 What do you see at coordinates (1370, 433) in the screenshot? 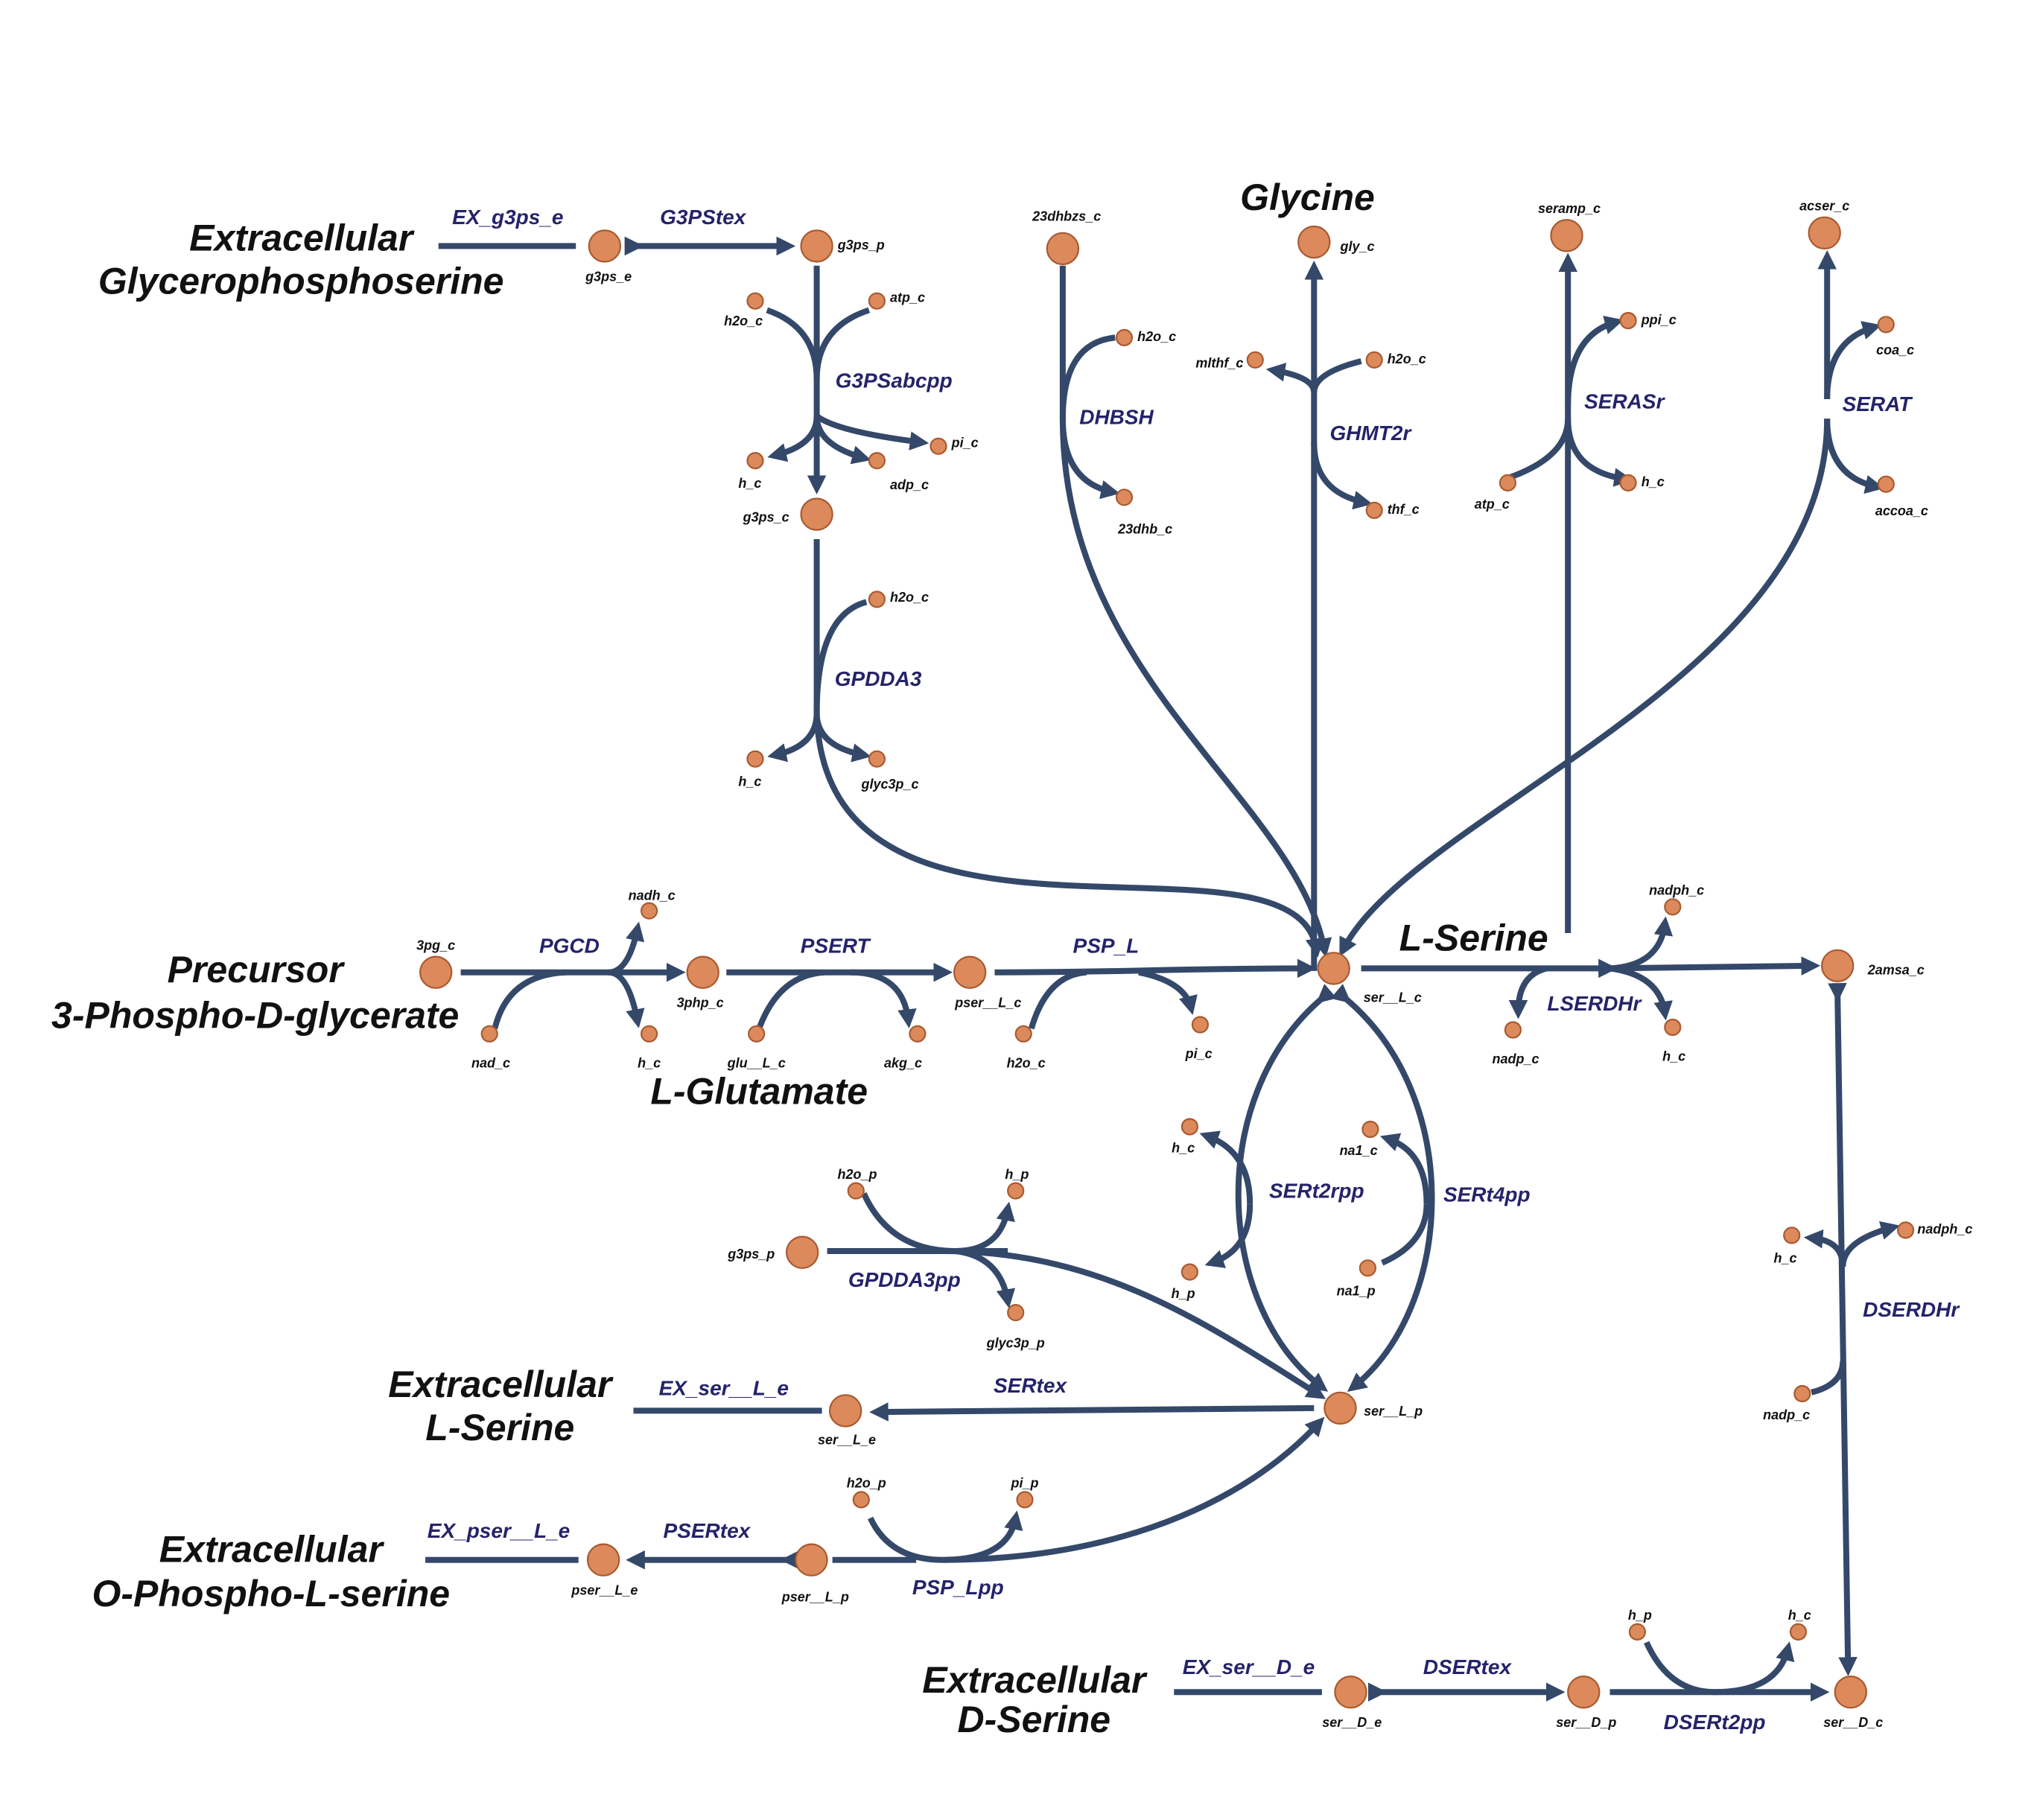
I see `reaction-label-ghmt2r: GHMT2r` at bounding box center [1370, 433].